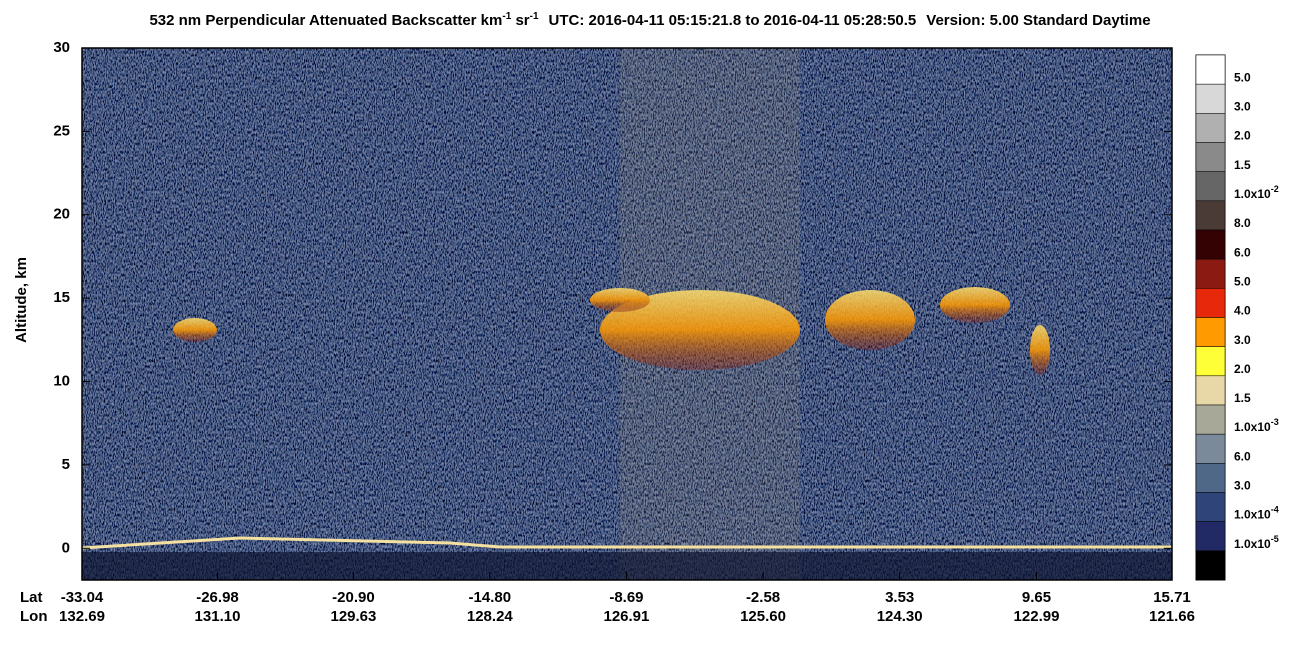  Describe the element at coordinates (763, 597) in the screenshot. I see `x-tick-label: -2.58` at that location.